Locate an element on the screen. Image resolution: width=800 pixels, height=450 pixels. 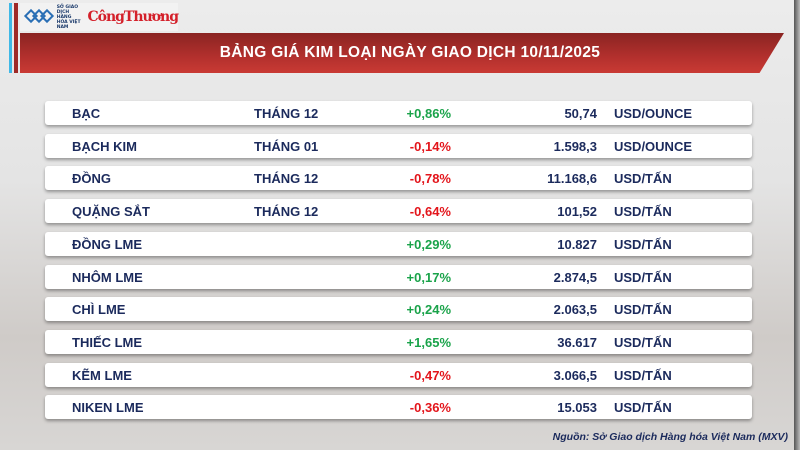
table-row: ĐỒNG LME +0,29% 10.827 USD/TẤN is located at coordinates (398, 243).